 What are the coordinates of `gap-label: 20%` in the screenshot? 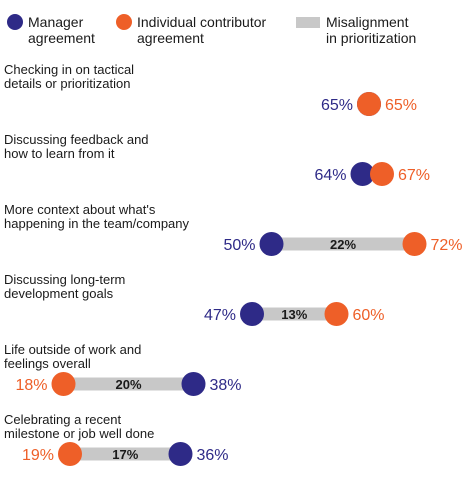 It's located at (128, 384).